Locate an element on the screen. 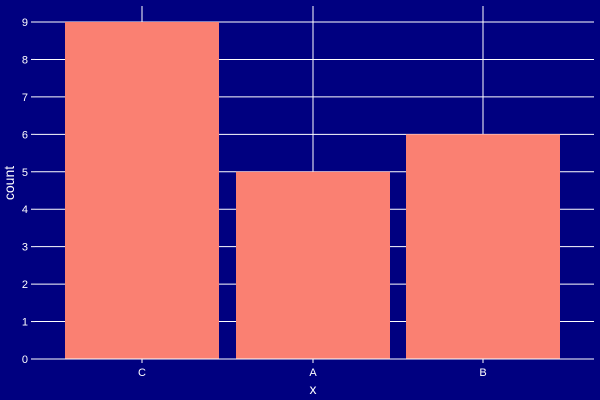  x-axis-label: x is located at coordinates (313, 389).